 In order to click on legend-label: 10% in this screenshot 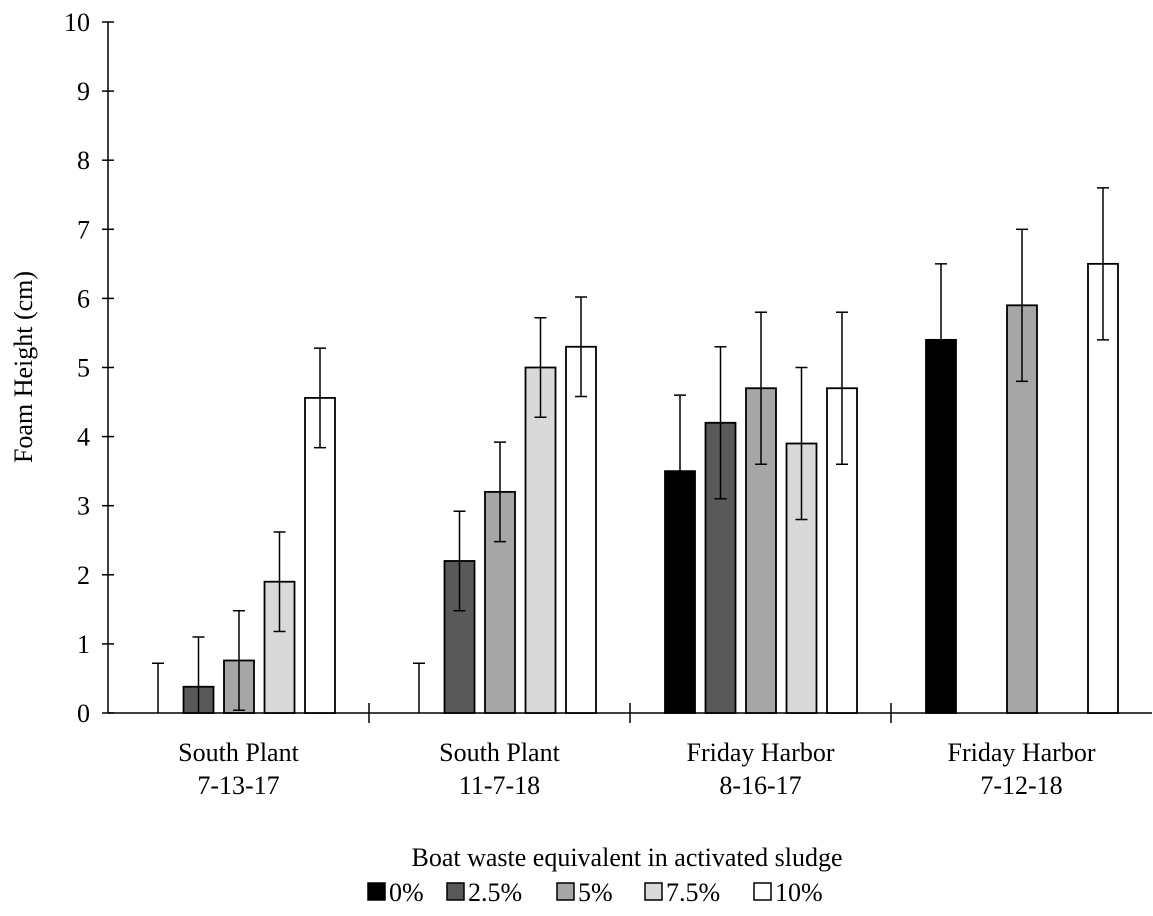, I will do `click(799, 892)`.